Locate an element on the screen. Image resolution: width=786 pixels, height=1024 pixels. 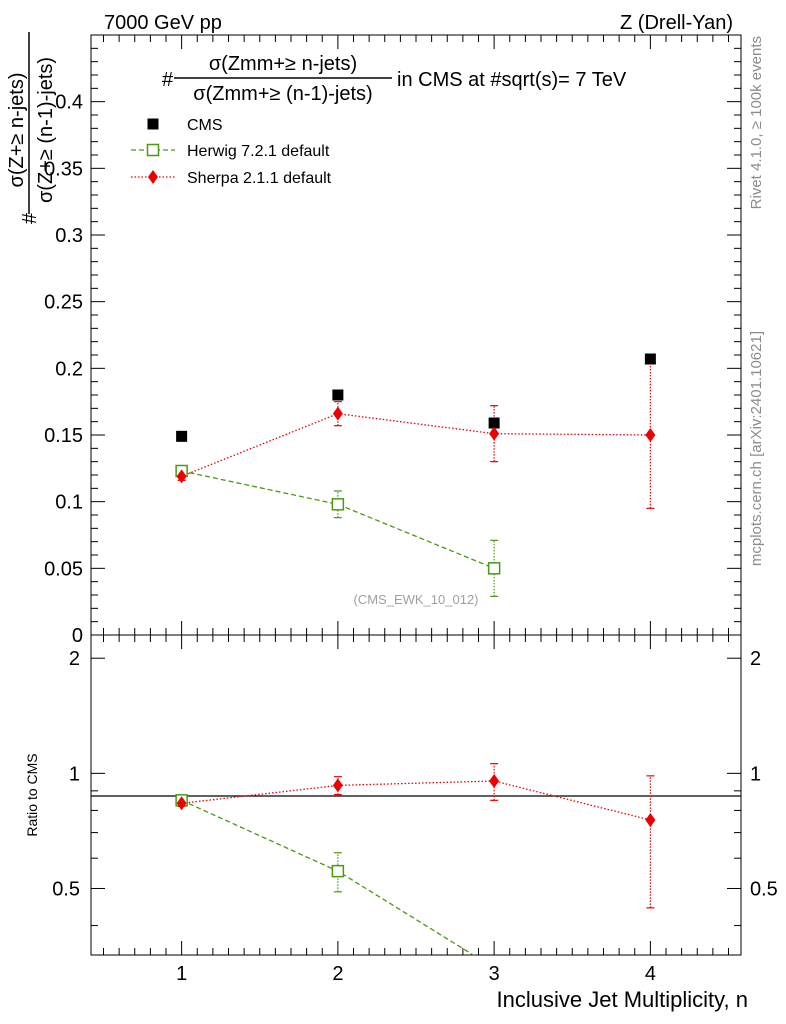
ratio-tick-label-right: 0.5 is located at coordinates (764, 889).